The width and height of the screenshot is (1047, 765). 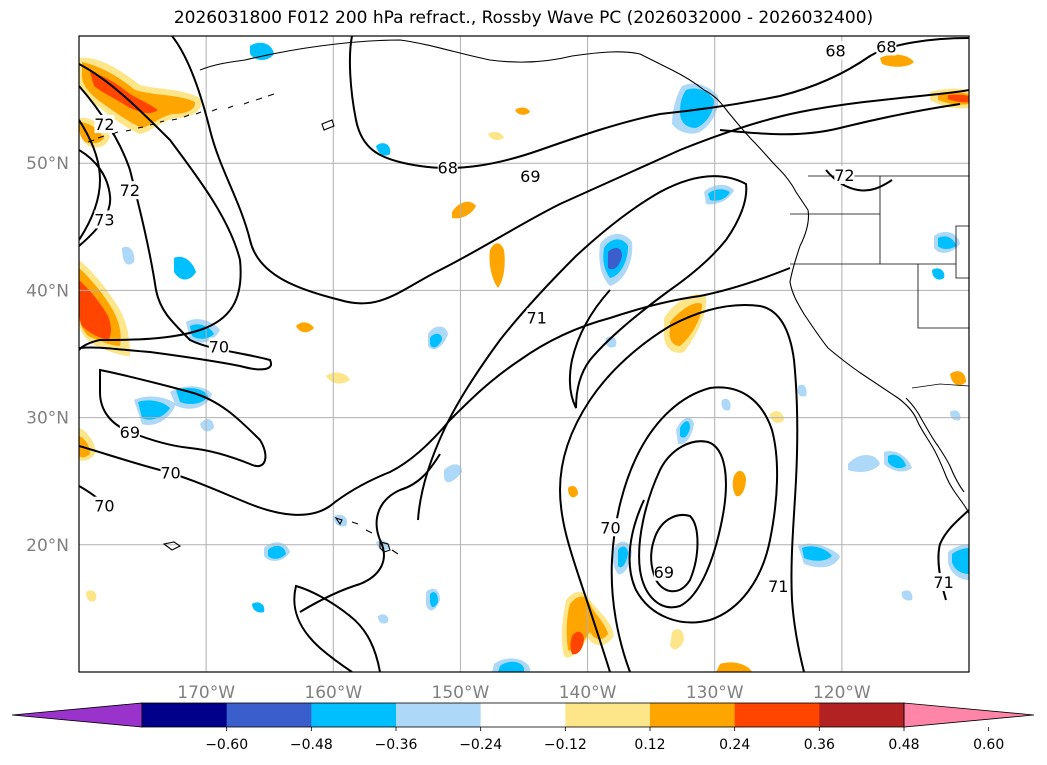 What do you see at coordinates (879, 282) in the screenshot?
I see `political-borders` at bounding box center [879, 282].